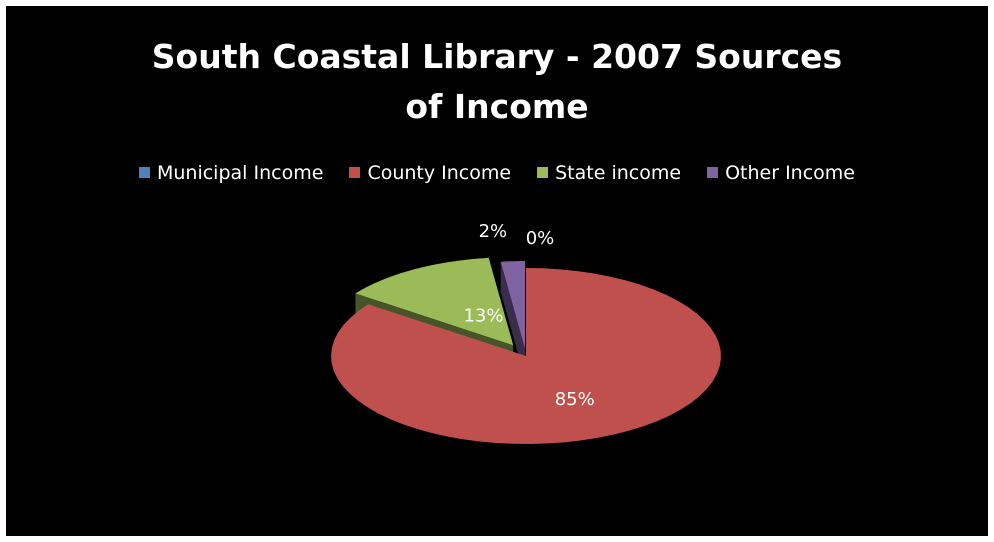 This screenshot has height=542, width=994. I want to click on pie-slice-state-income, so click(434, 301).